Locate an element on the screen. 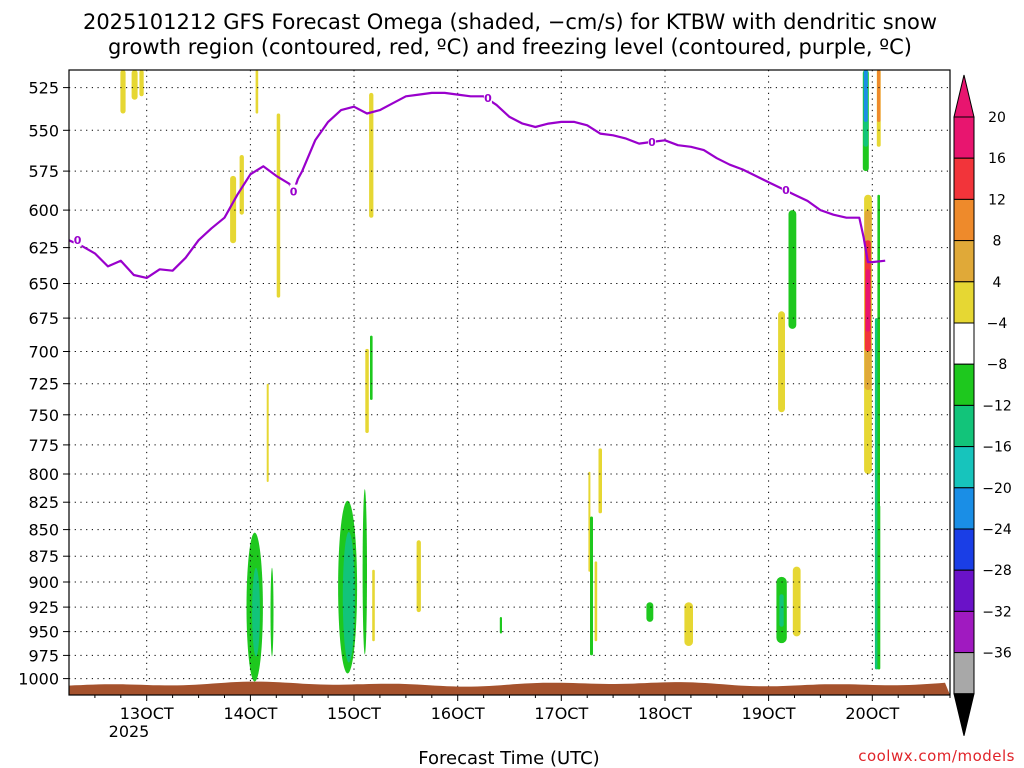 This screenshot has width=1024, height=768. colorbar-label: −8 is located at coordinates (997, 365).